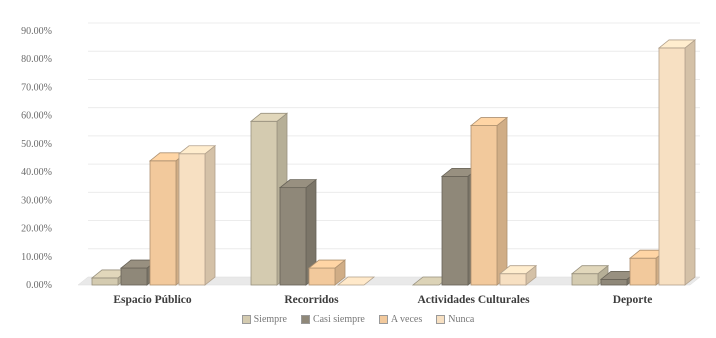  Describe the element at coordinates (461, 319) in the screenshot. I see `legend-label: Nunca` at that location.